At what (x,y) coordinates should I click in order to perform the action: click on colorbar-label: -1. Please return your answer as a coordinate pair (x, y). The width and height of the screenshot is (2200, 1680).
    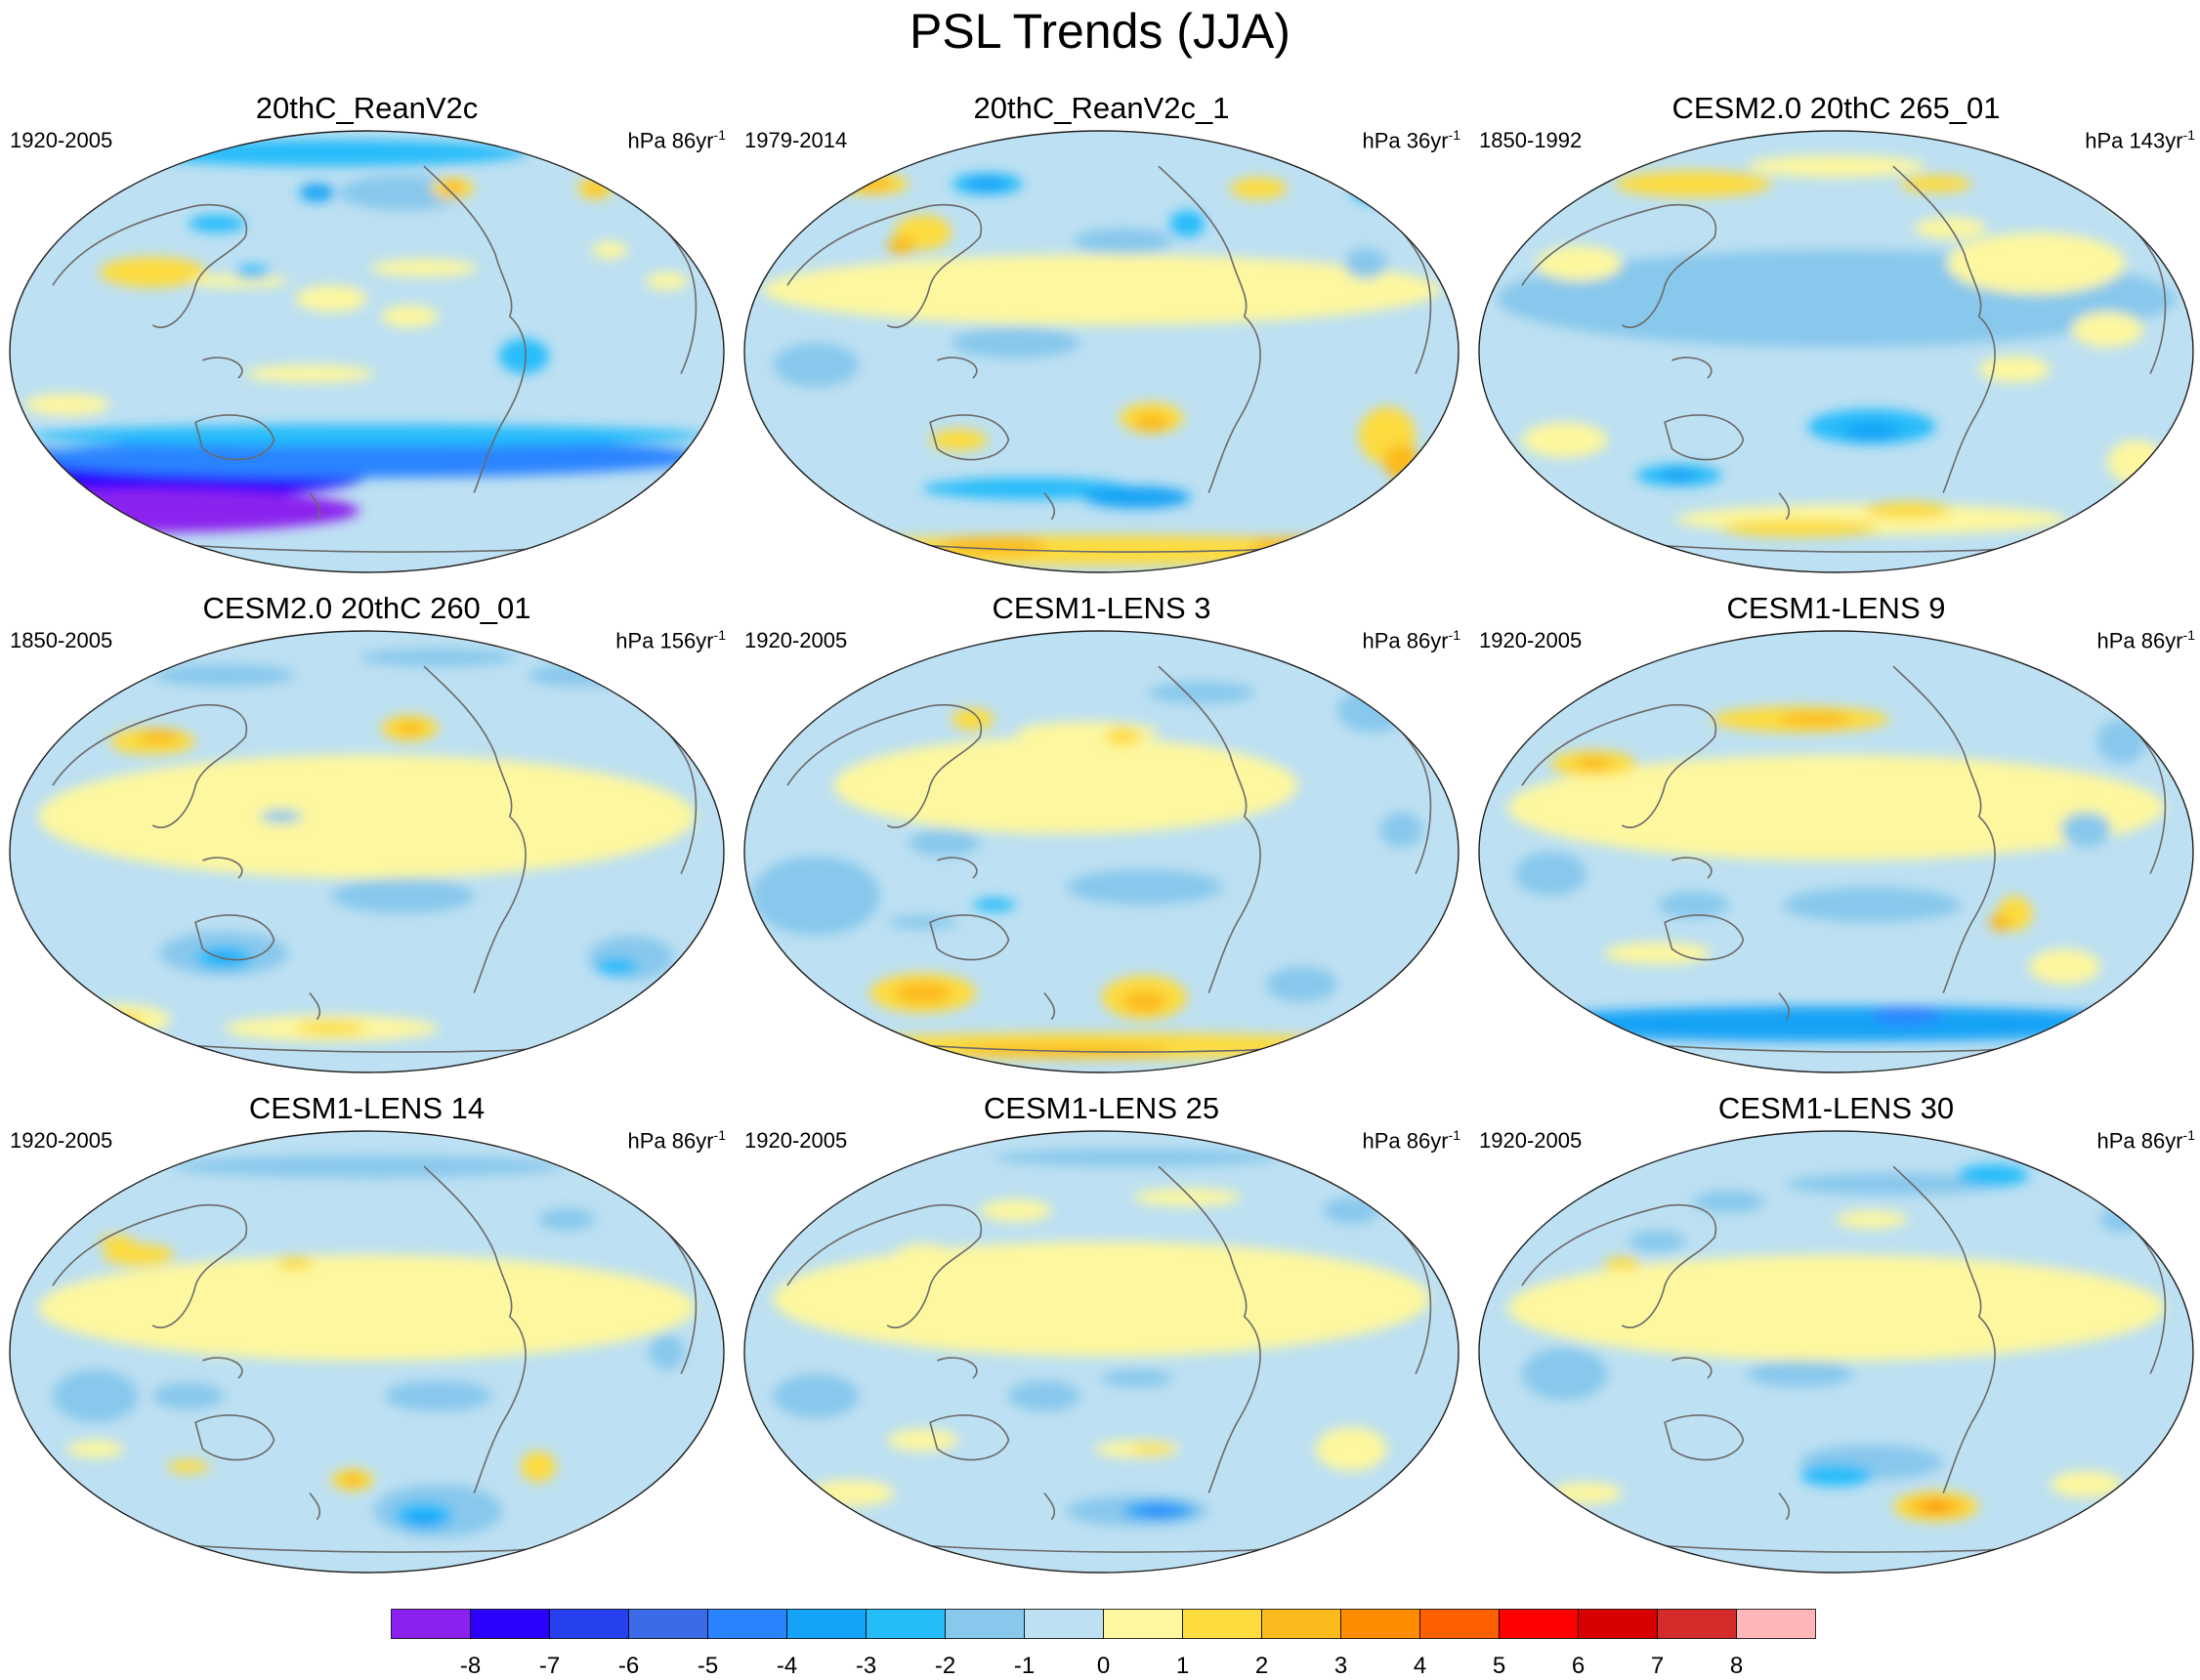
    Looking at the image, I should click on (1024, 1666).